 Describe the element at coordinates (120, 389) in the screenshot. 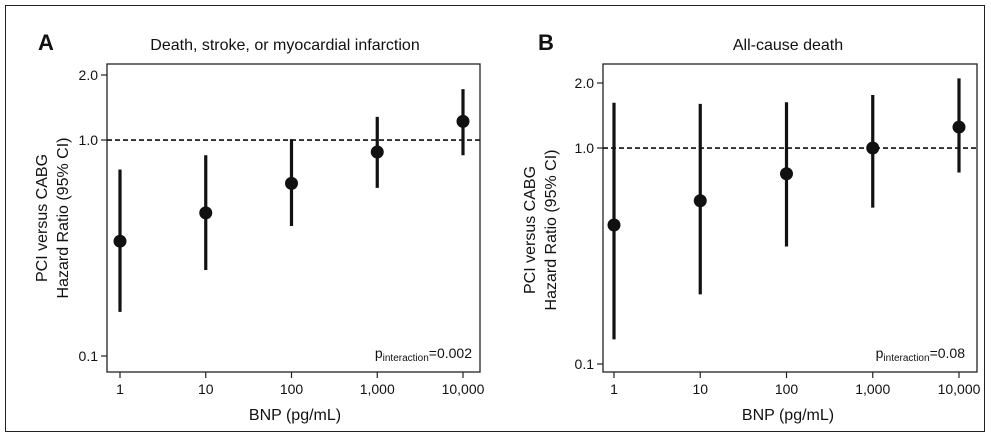

I see `panel-a-xtick-label: 1` at that location.